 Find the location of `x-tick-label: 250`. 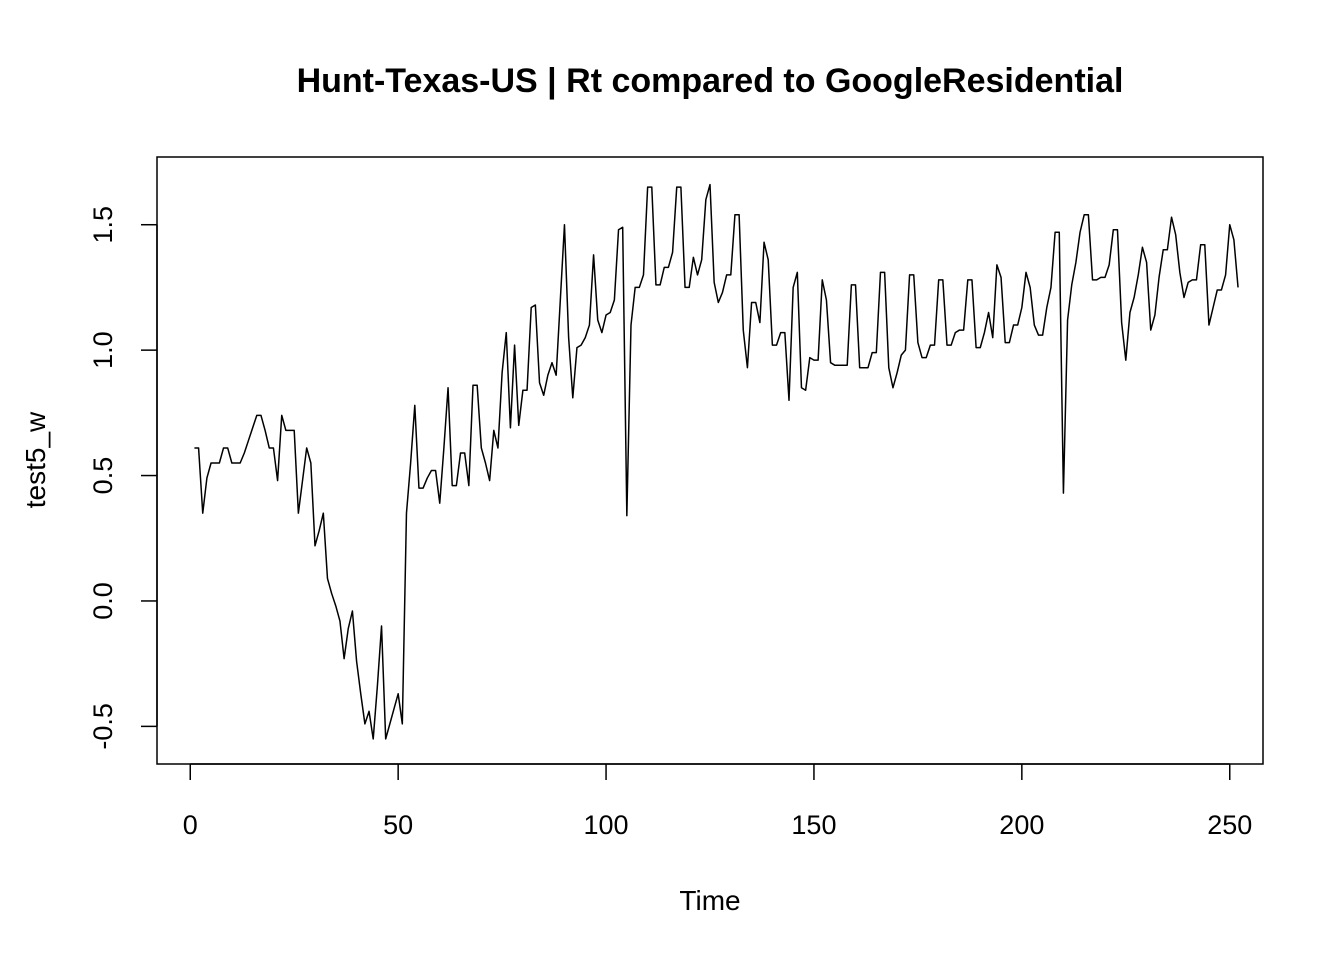

x-tick-label: 250 is located at coordinates (1229, 825).